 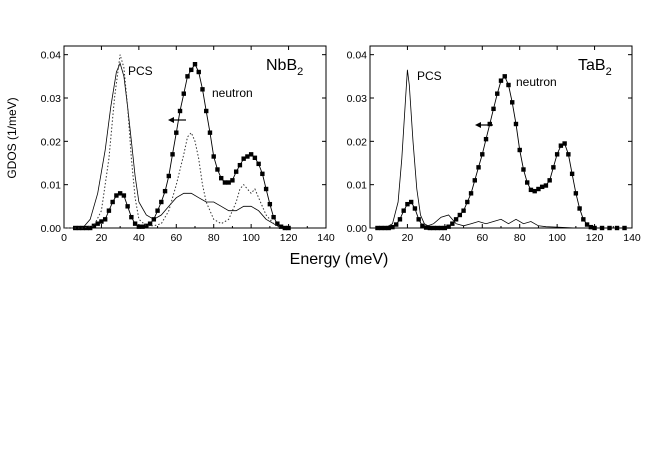 I want to click on panel-title: TaB2, so click(x=595, y=67).